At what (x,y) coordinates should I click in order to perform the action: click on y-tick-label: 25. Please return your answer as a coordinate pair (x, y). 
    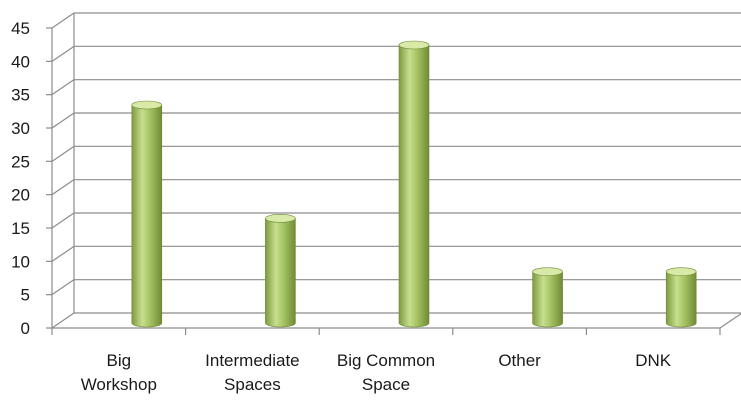
    Looking at the image, I should click on (20, 161).